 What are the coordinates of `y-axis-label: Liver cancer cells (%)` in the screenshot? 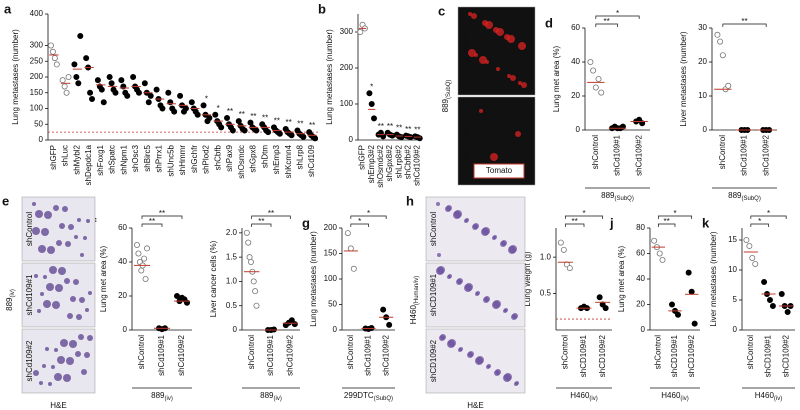 It's located at (213, 278).